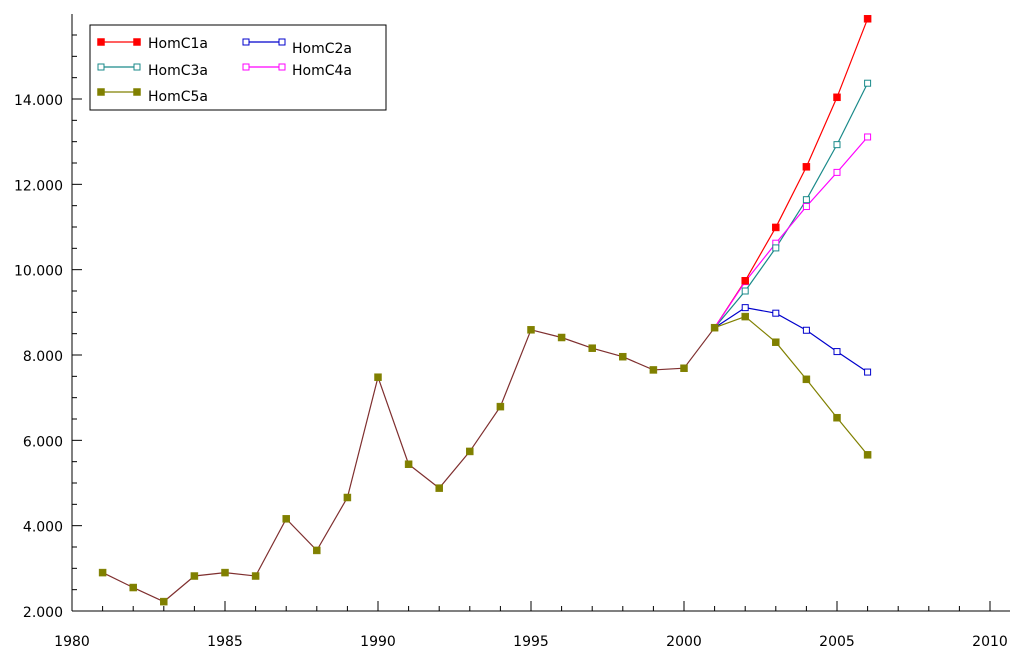  I want to click on legend-label-homc2a: HomC2a, so click(322, 49).